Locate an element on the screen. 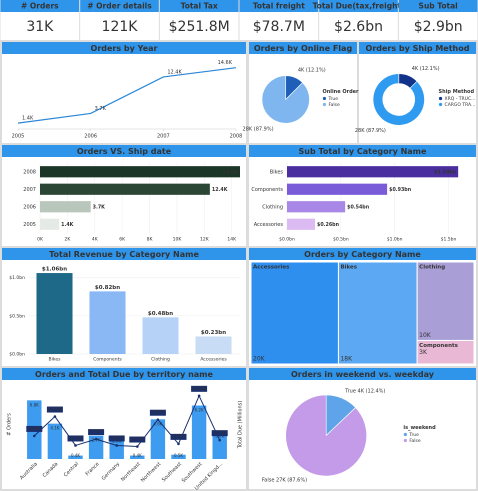 The width and height of the screenshot is (478, 491). panel-title: Total Revenue by Category Name is located at coordinates (124, 254).